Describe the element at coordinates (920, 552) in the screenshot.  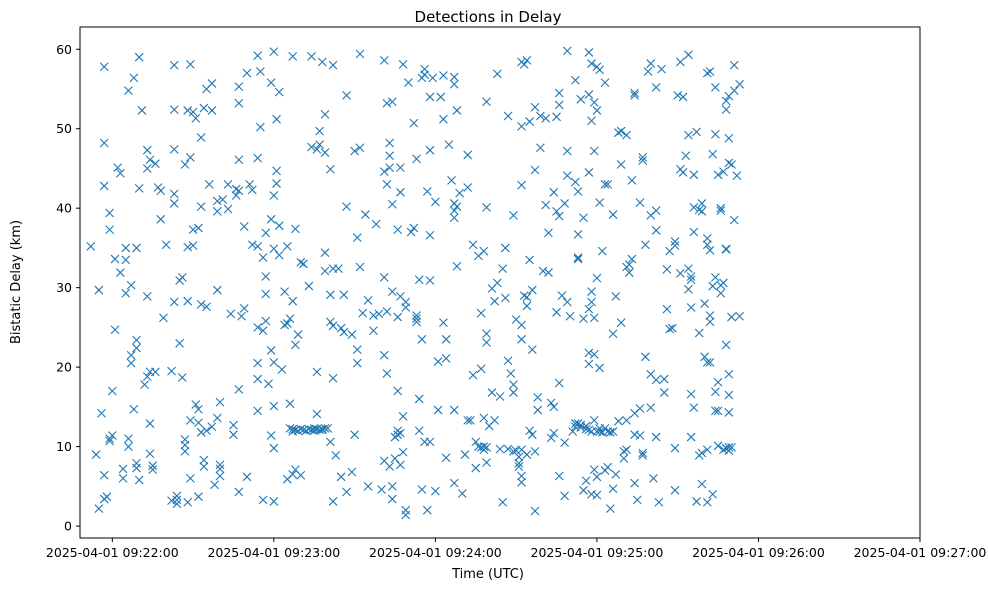
I see `x-tick-label: 2025-04-01 09:27:00` at that location.